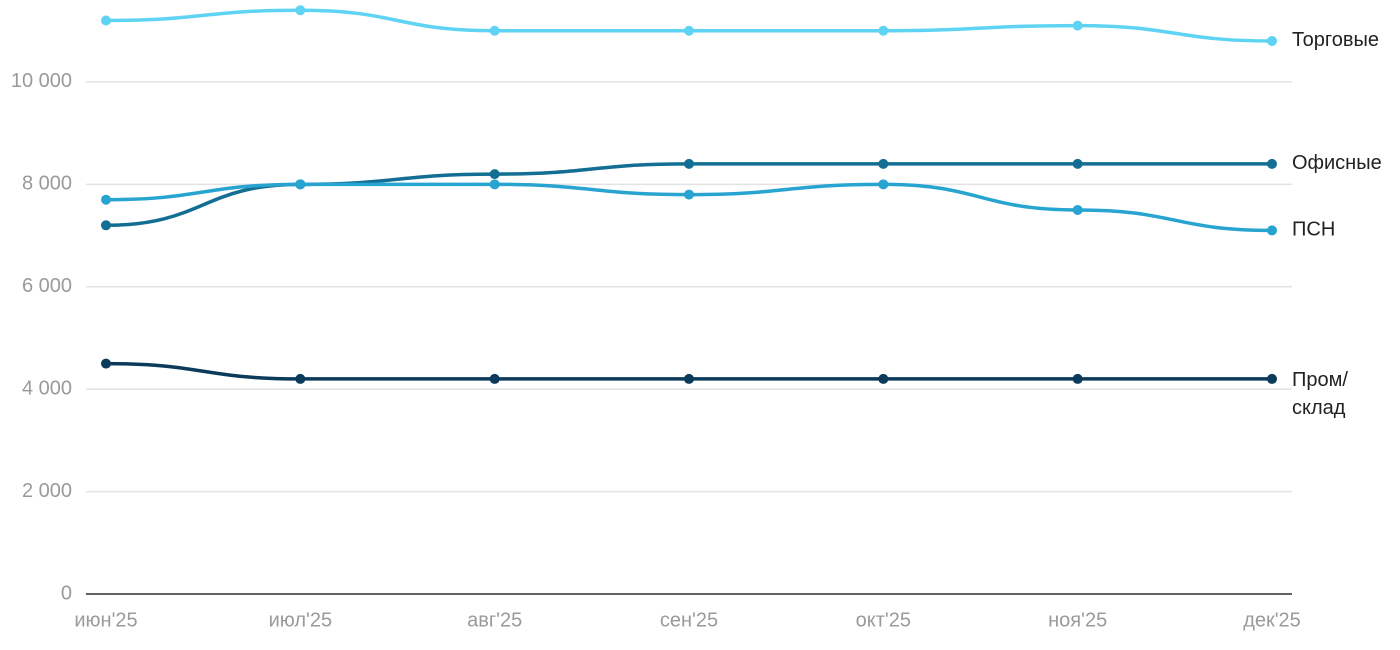  I want to click on x-tick-label: сен'25, so click(689, 620).